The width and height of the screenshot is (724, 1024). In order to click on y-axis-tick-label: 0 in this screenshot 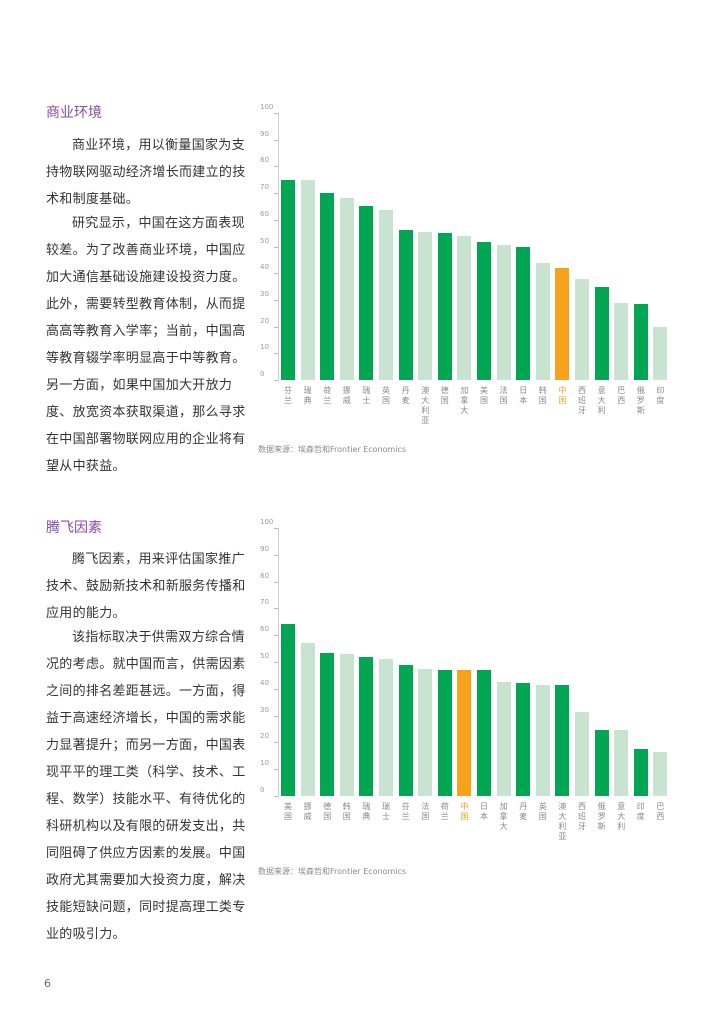, I will do `click(262, 790)`.